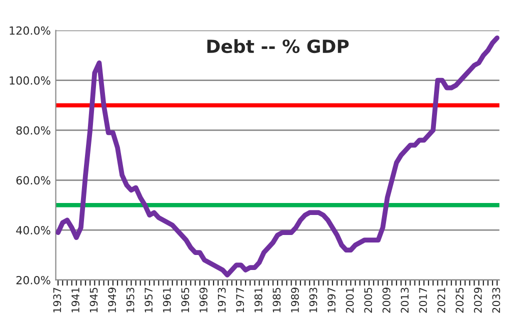  I want to click on x-tick-label: 1977, so click(240, 300).